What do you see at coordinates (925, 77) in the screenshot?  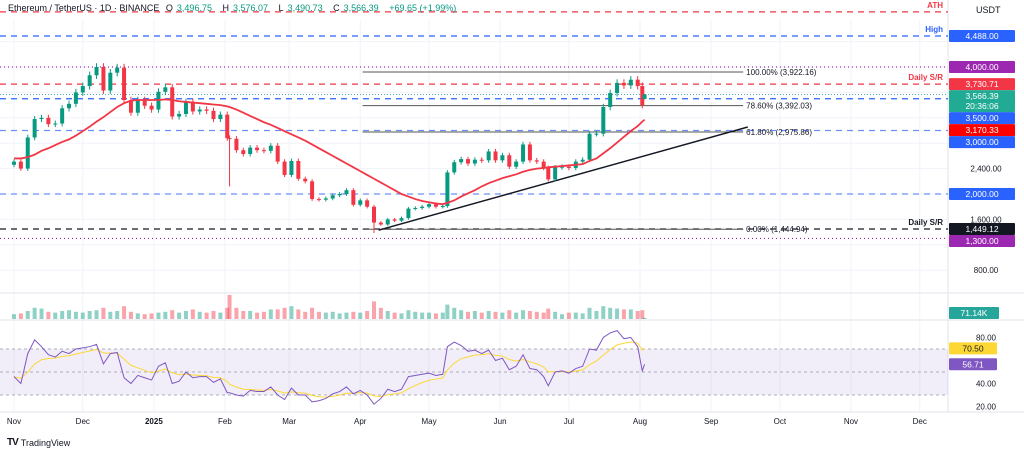 I see `level-label: Daily S/R` at bounding box center [925, 77].